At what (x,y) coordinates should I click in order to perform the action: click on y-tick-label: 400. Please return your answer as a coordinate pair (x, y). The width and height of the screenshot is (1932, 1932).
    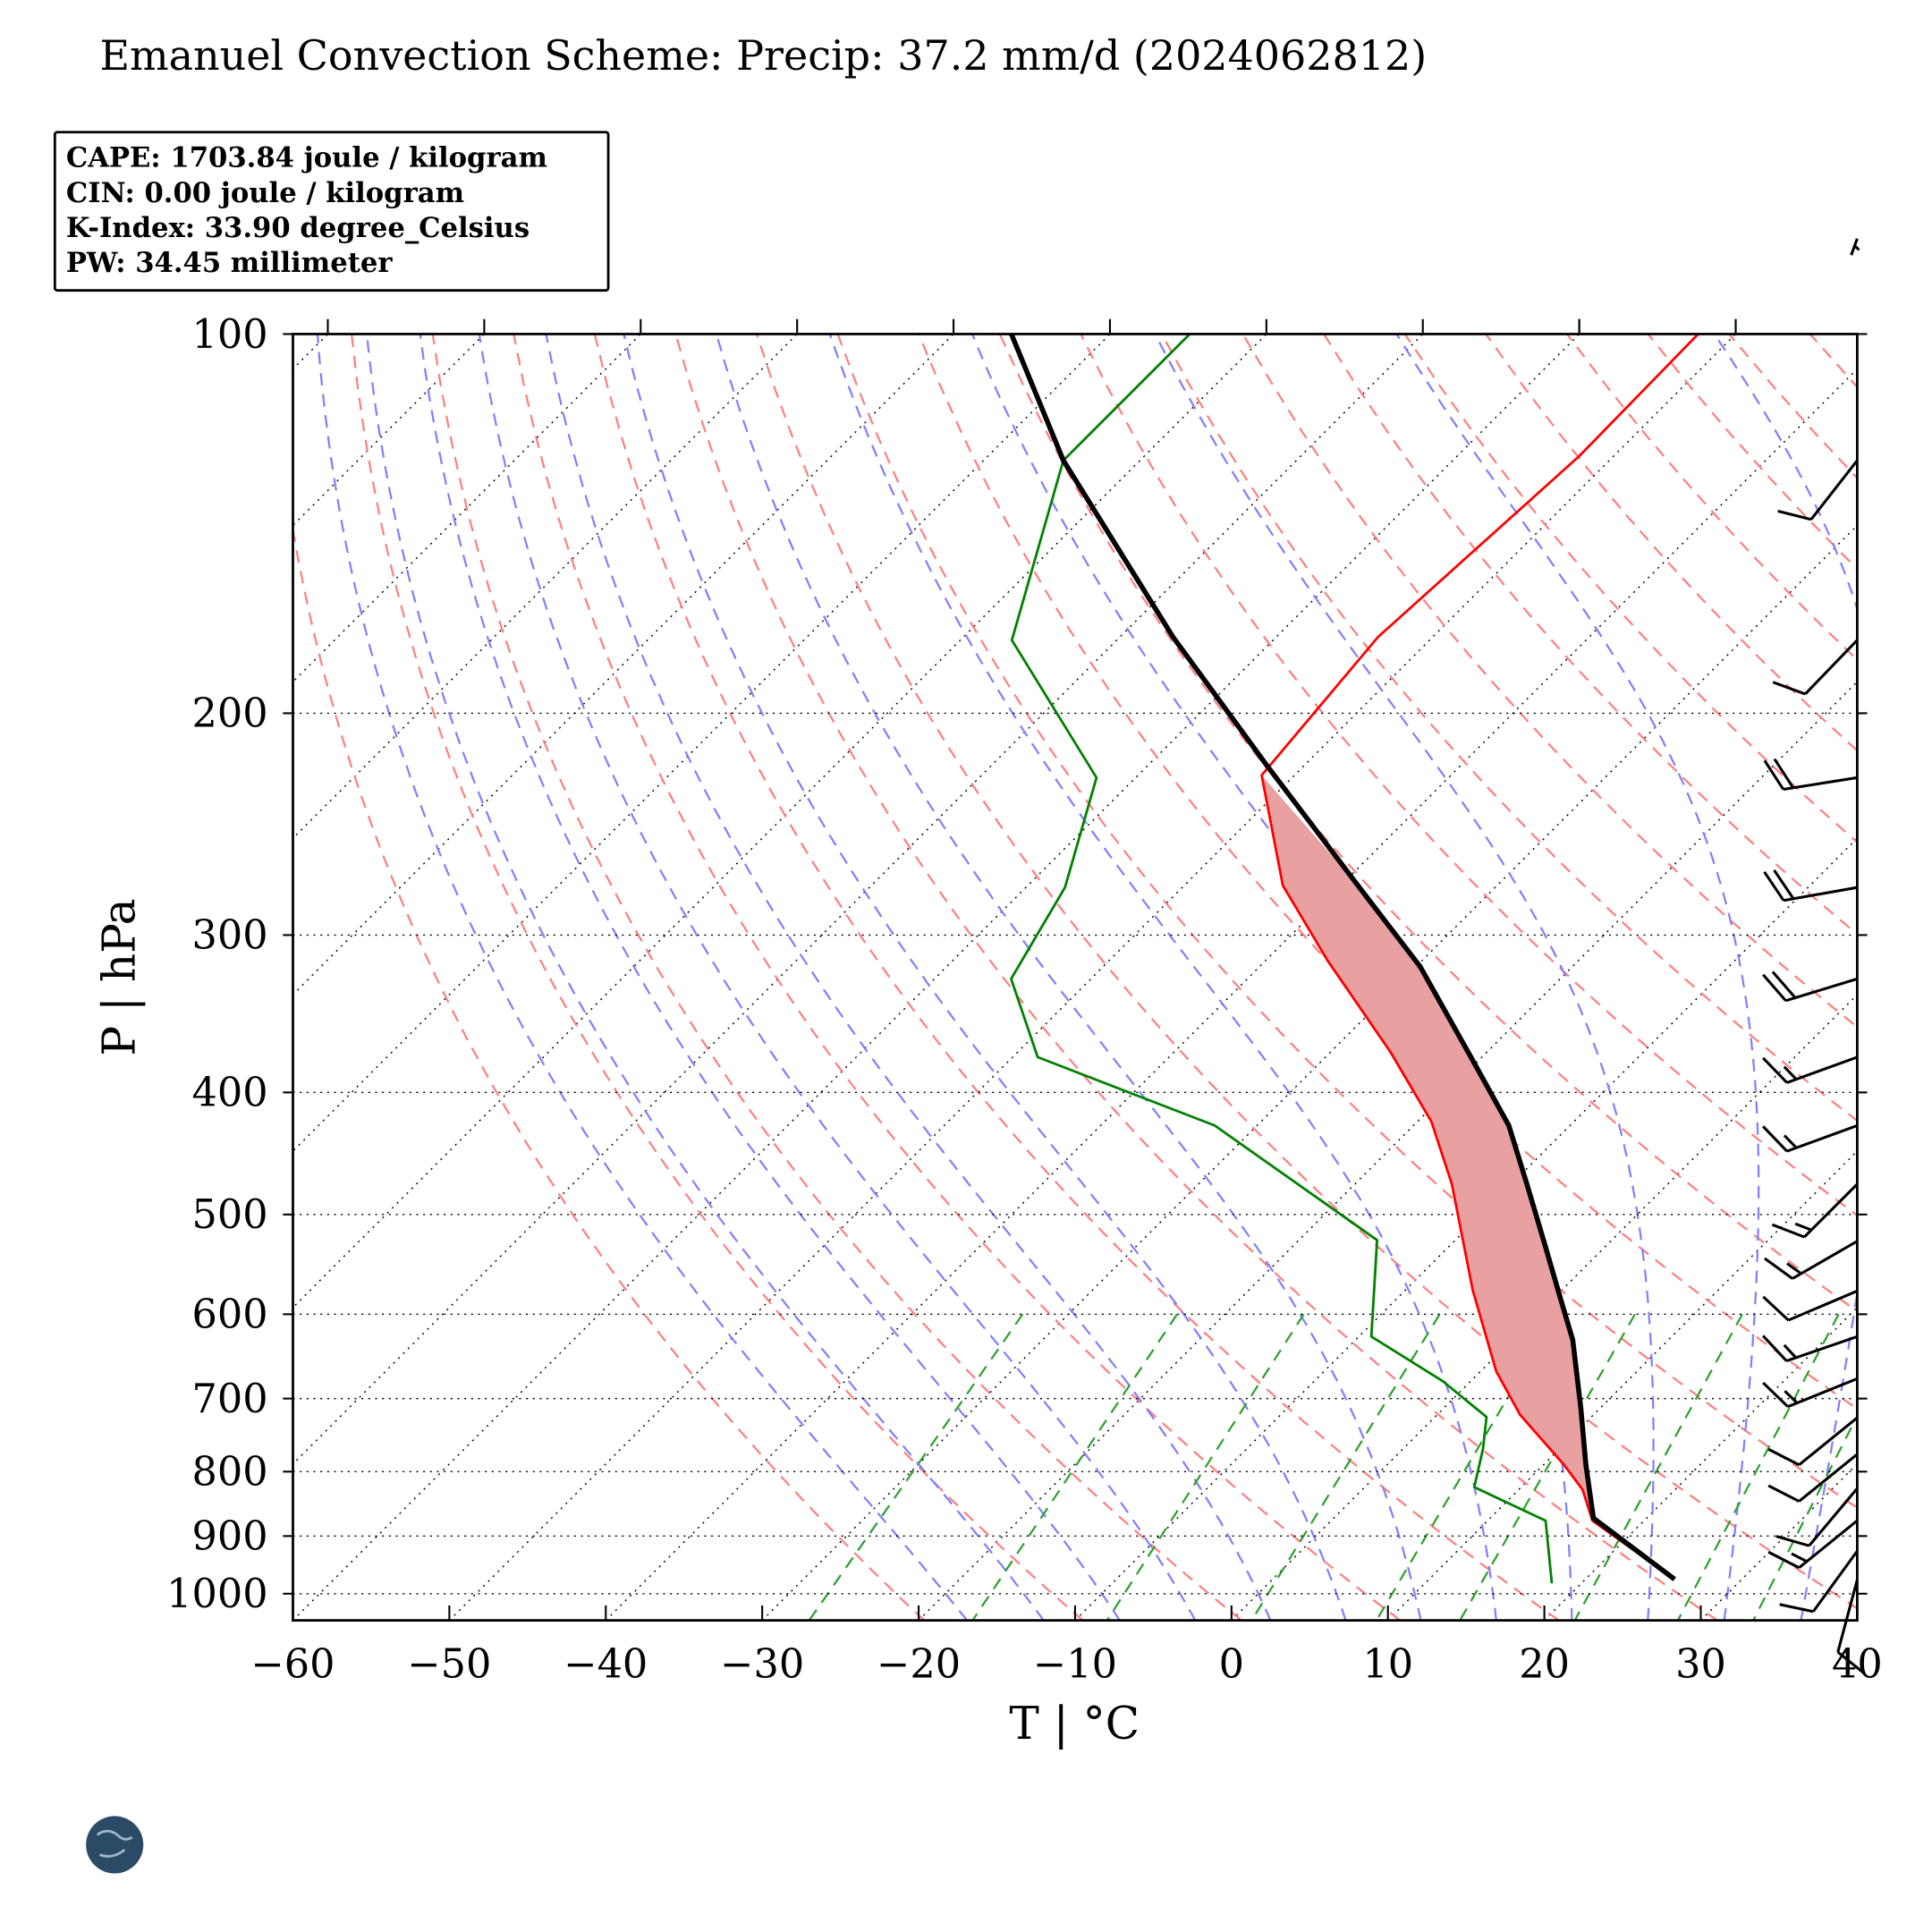
    Looking at the image, I should click on (230, 1093).